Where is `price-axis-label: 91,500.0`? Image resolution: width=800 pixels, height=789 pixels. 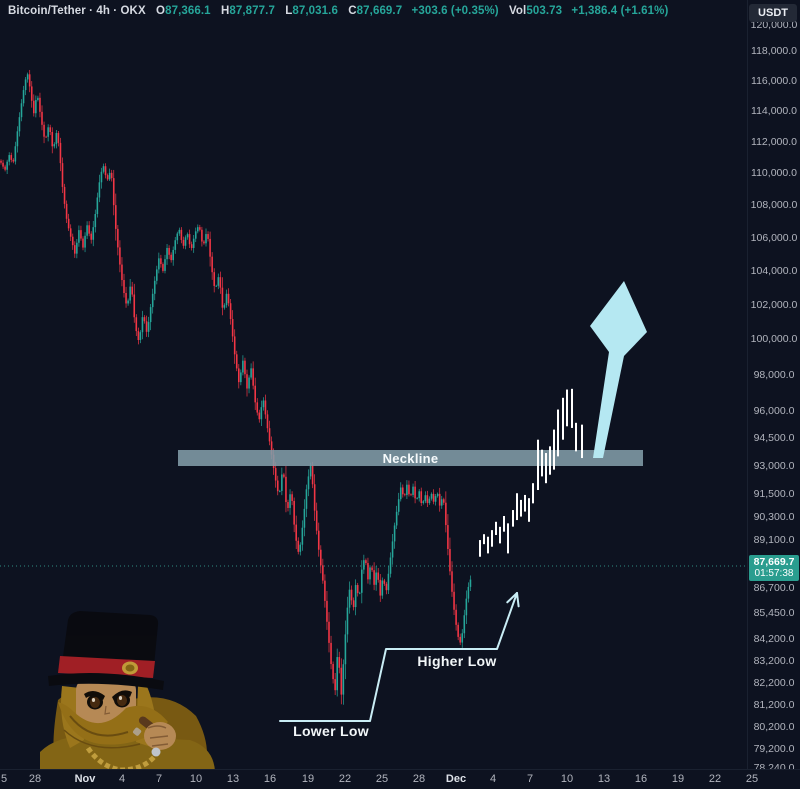
price-axis-label: 91,500.0 is located at coordinates (774, 494).